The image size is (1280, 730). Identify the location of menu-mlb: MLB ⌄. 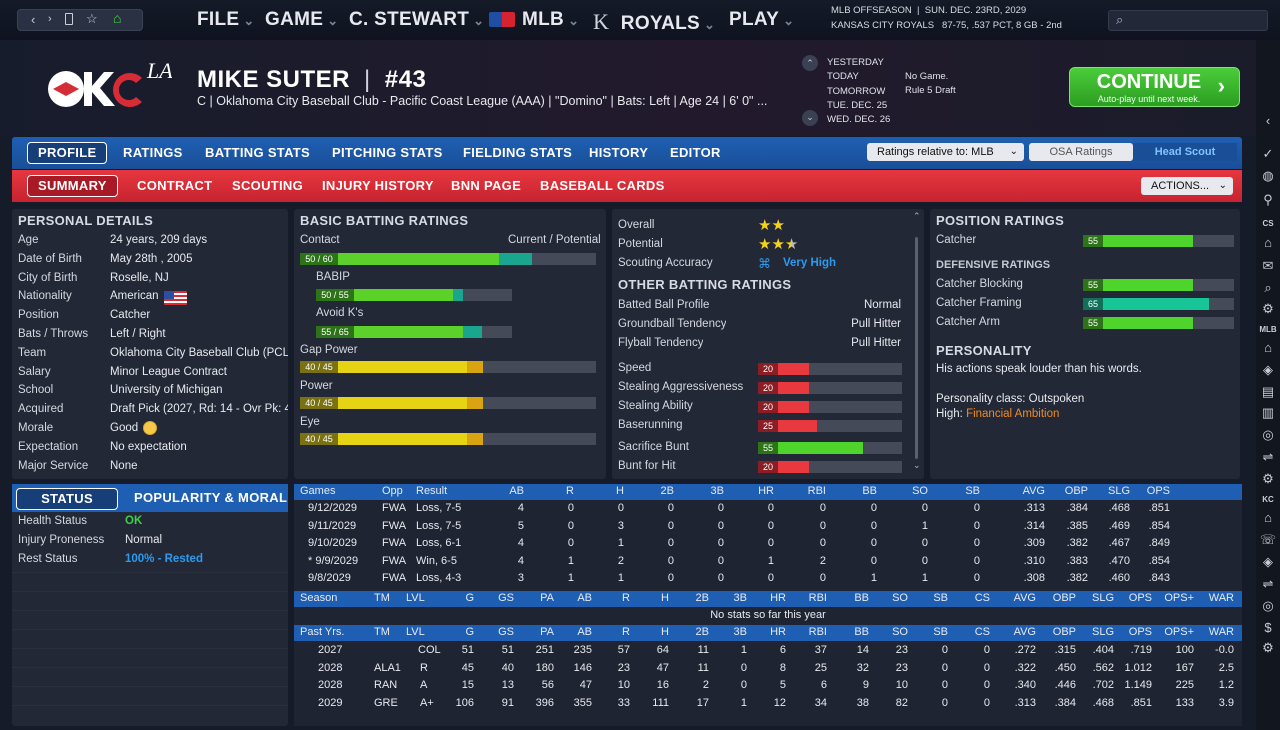
(534, 20).